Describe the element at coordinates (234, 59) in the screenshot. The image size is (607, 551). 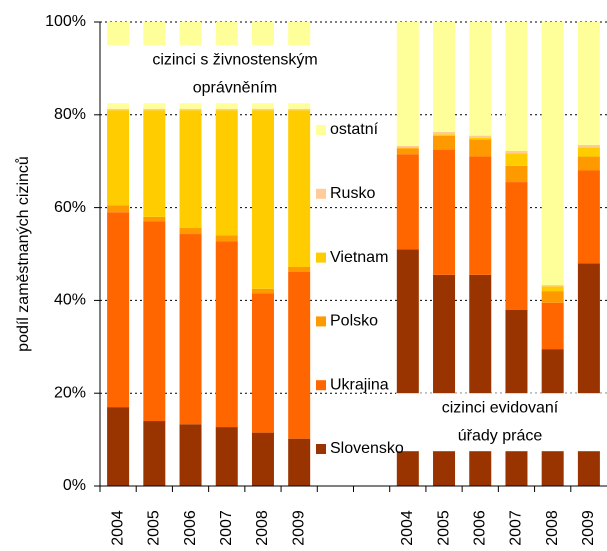
I see `annotation: cizinci s živnostenským` at that location.